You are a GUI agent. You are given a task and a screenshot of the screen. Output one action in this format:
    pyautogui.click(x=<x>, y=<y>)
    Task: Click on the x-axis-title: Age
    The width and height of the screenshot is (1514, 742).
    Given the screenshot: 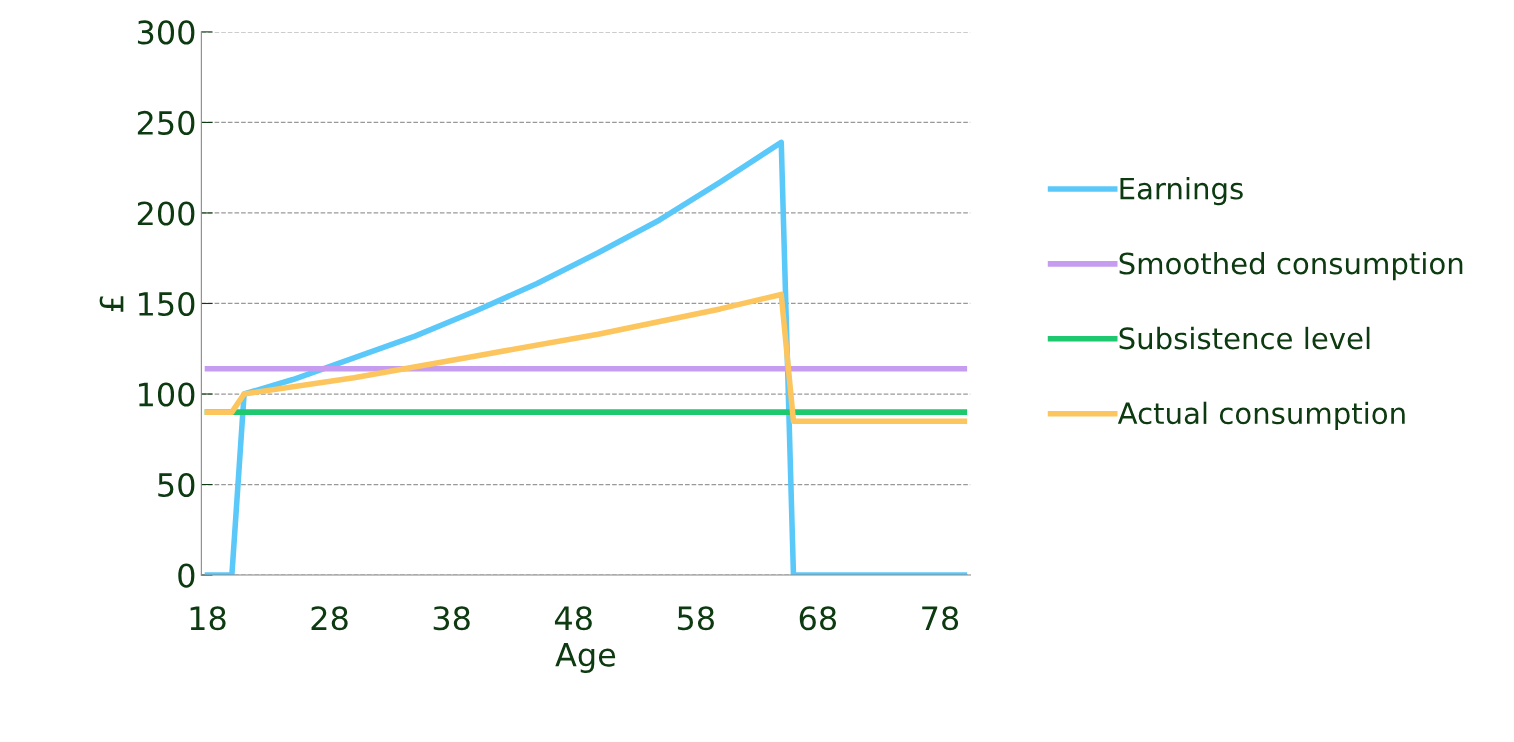 What is the action you would take?
    pyautogui.click(x=585, y=658)
    